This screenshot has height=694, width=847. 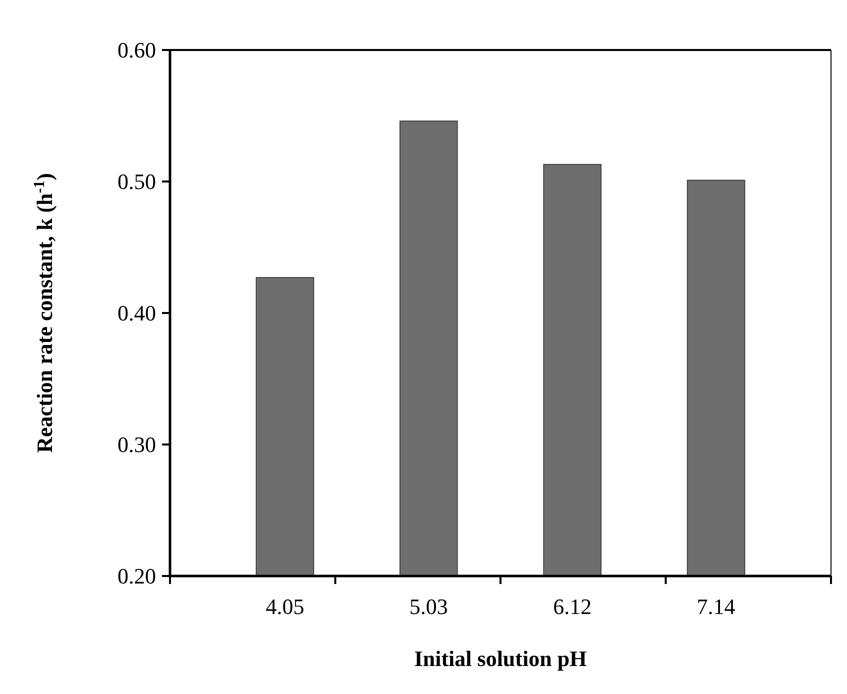 I want to click on y-tick-label: 0.40, so click(x=137, y=313).